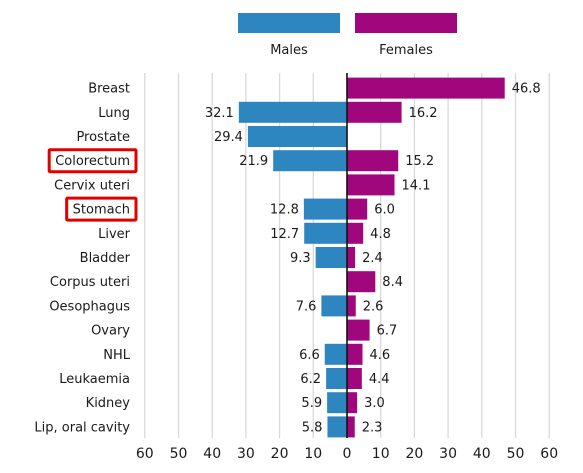  I want to click on bar-males-stomach, so click(325, 209).